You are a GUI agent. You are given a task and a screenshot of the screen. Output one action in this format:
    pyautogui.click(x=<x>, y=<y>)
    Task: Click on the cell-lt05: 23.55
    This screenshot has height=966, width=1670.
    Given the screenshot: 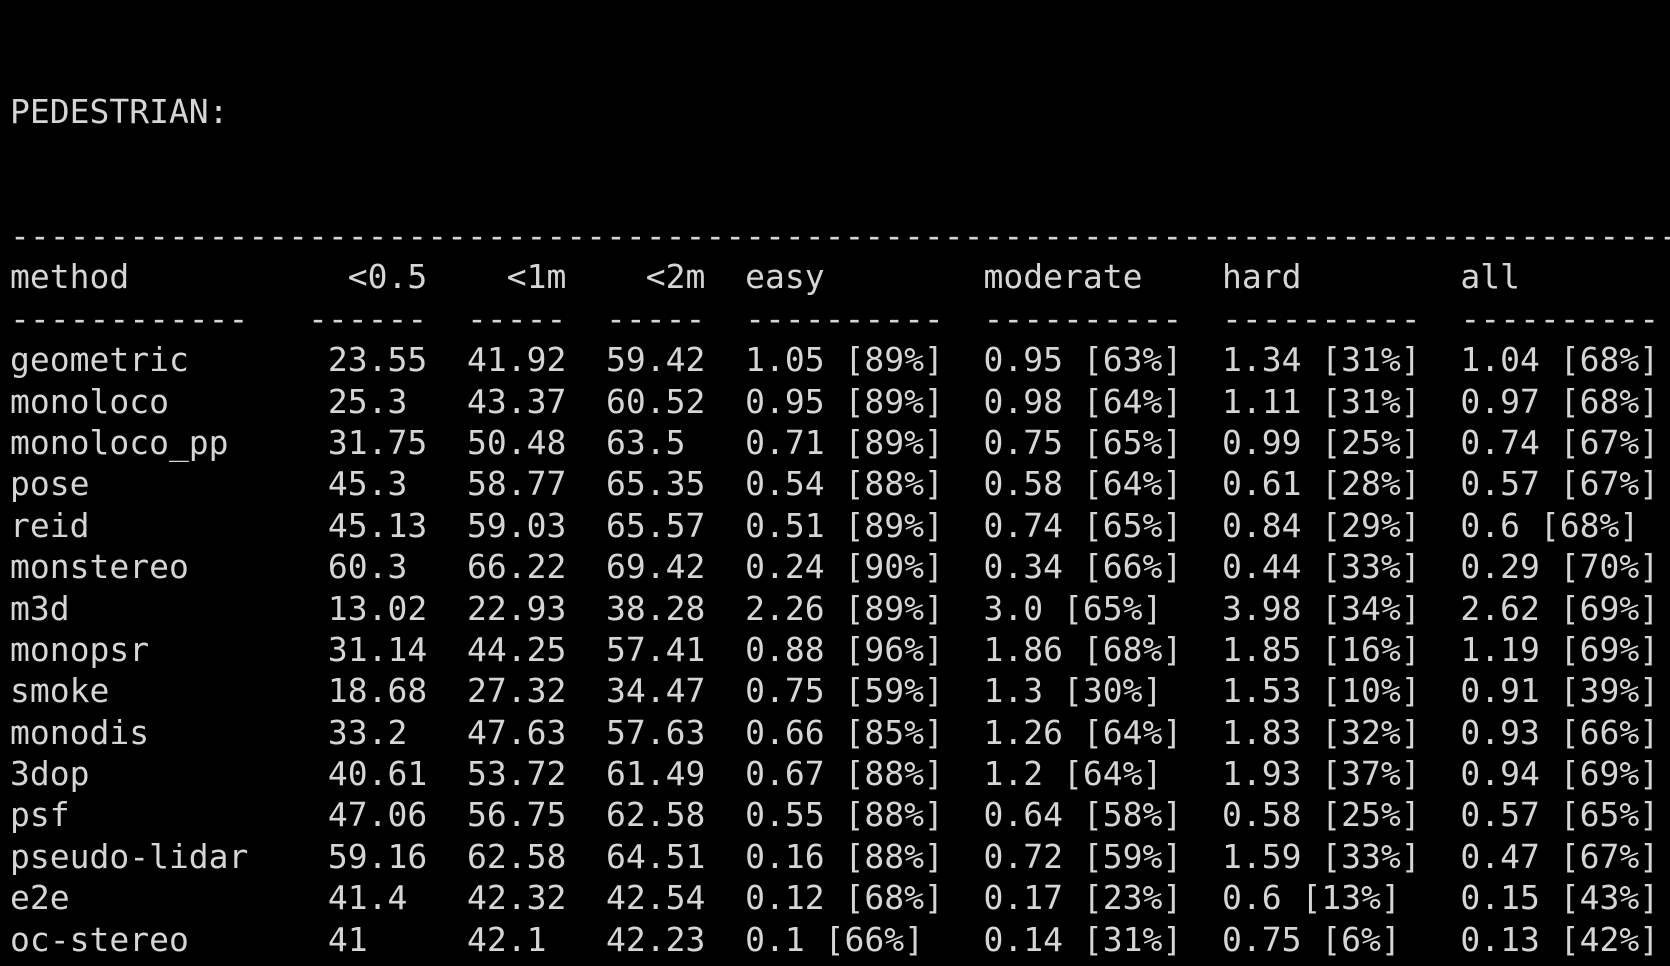 What is the action you would take?
    pyautogui.click(x=368, y=360)
    